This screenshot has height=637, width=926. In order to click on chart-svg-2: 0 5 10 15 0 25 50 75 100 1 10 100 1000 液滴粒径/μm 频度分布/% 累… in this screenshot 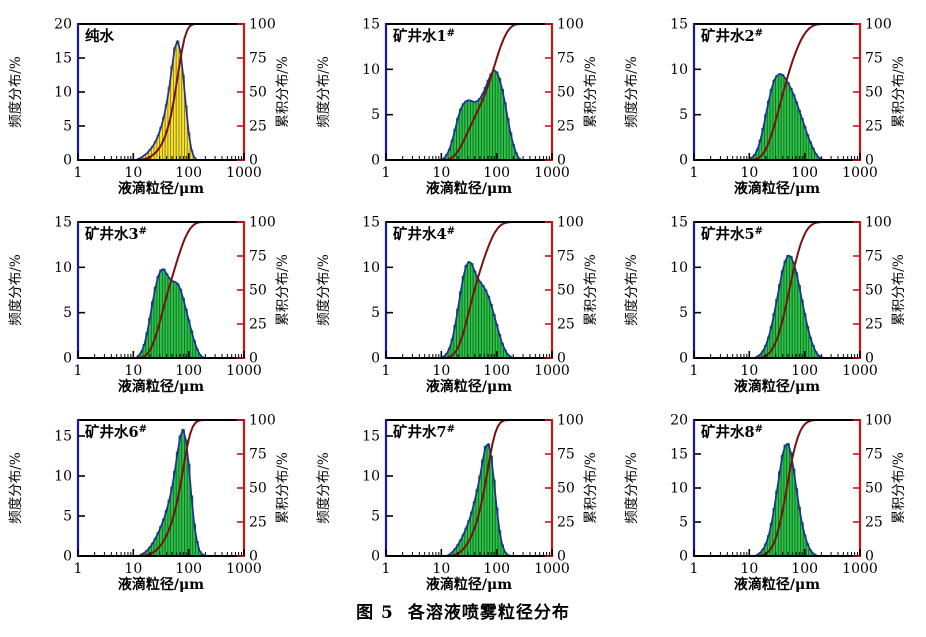, I will do `click(457, 107)`.